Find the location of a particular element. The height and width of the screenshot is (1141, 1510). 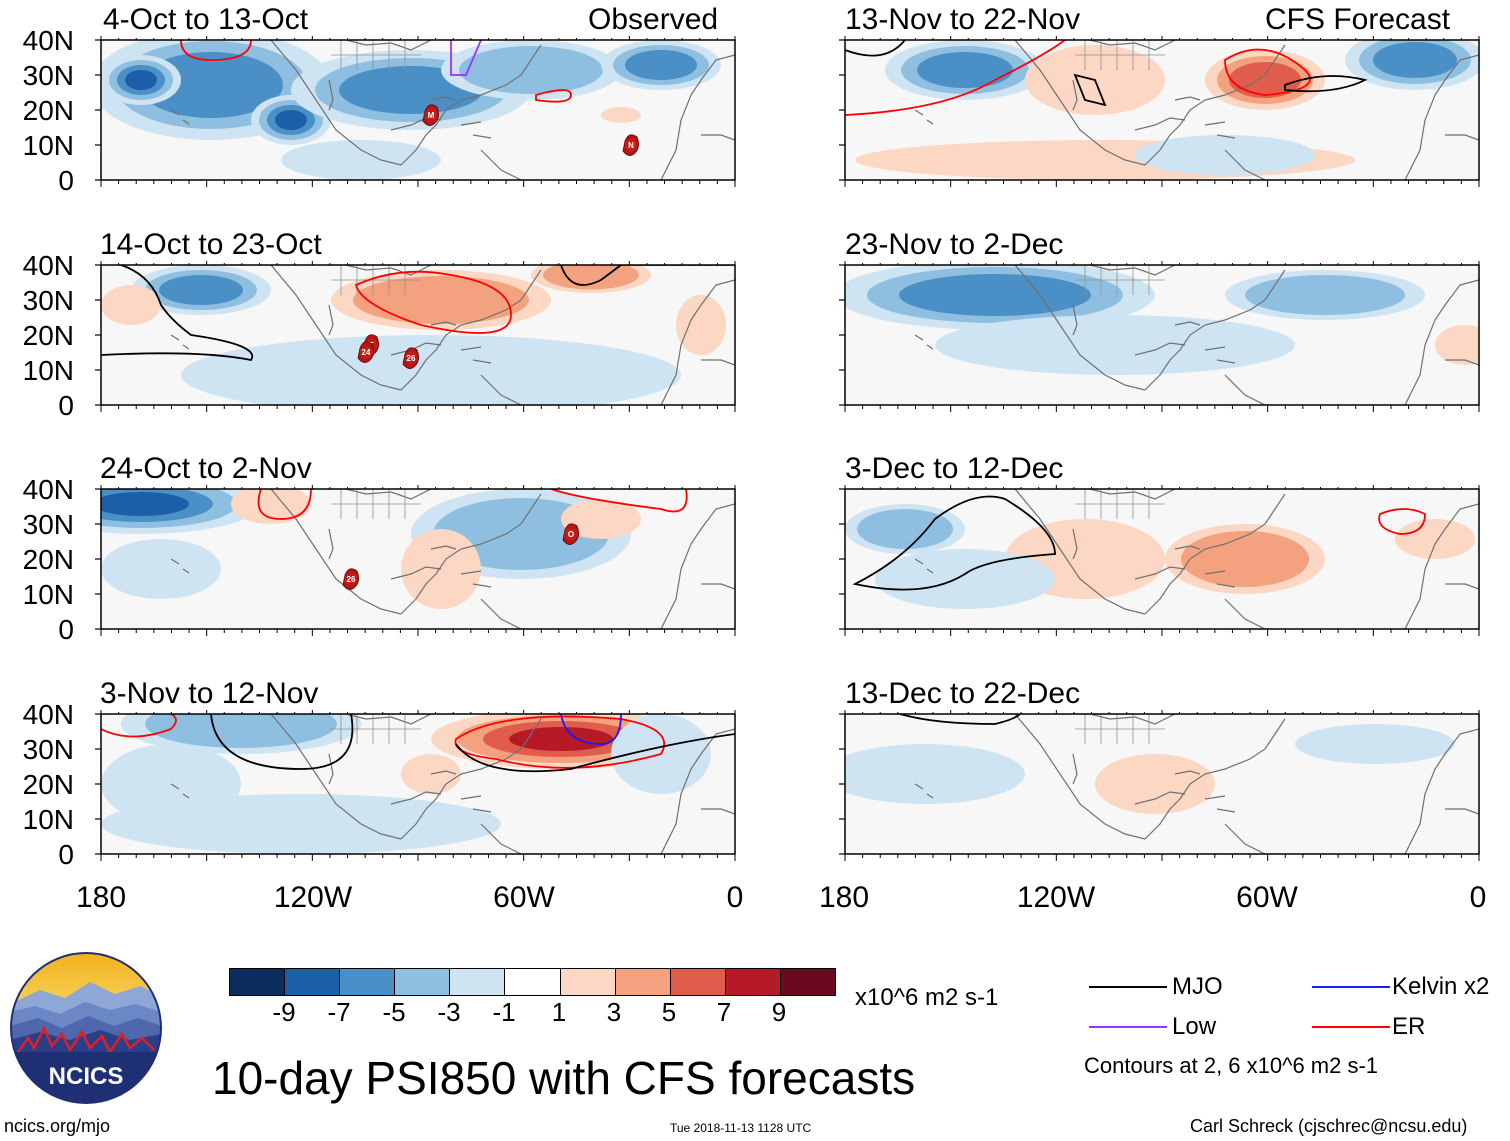

lat-label: 10N is located at coordinates (48, 594).